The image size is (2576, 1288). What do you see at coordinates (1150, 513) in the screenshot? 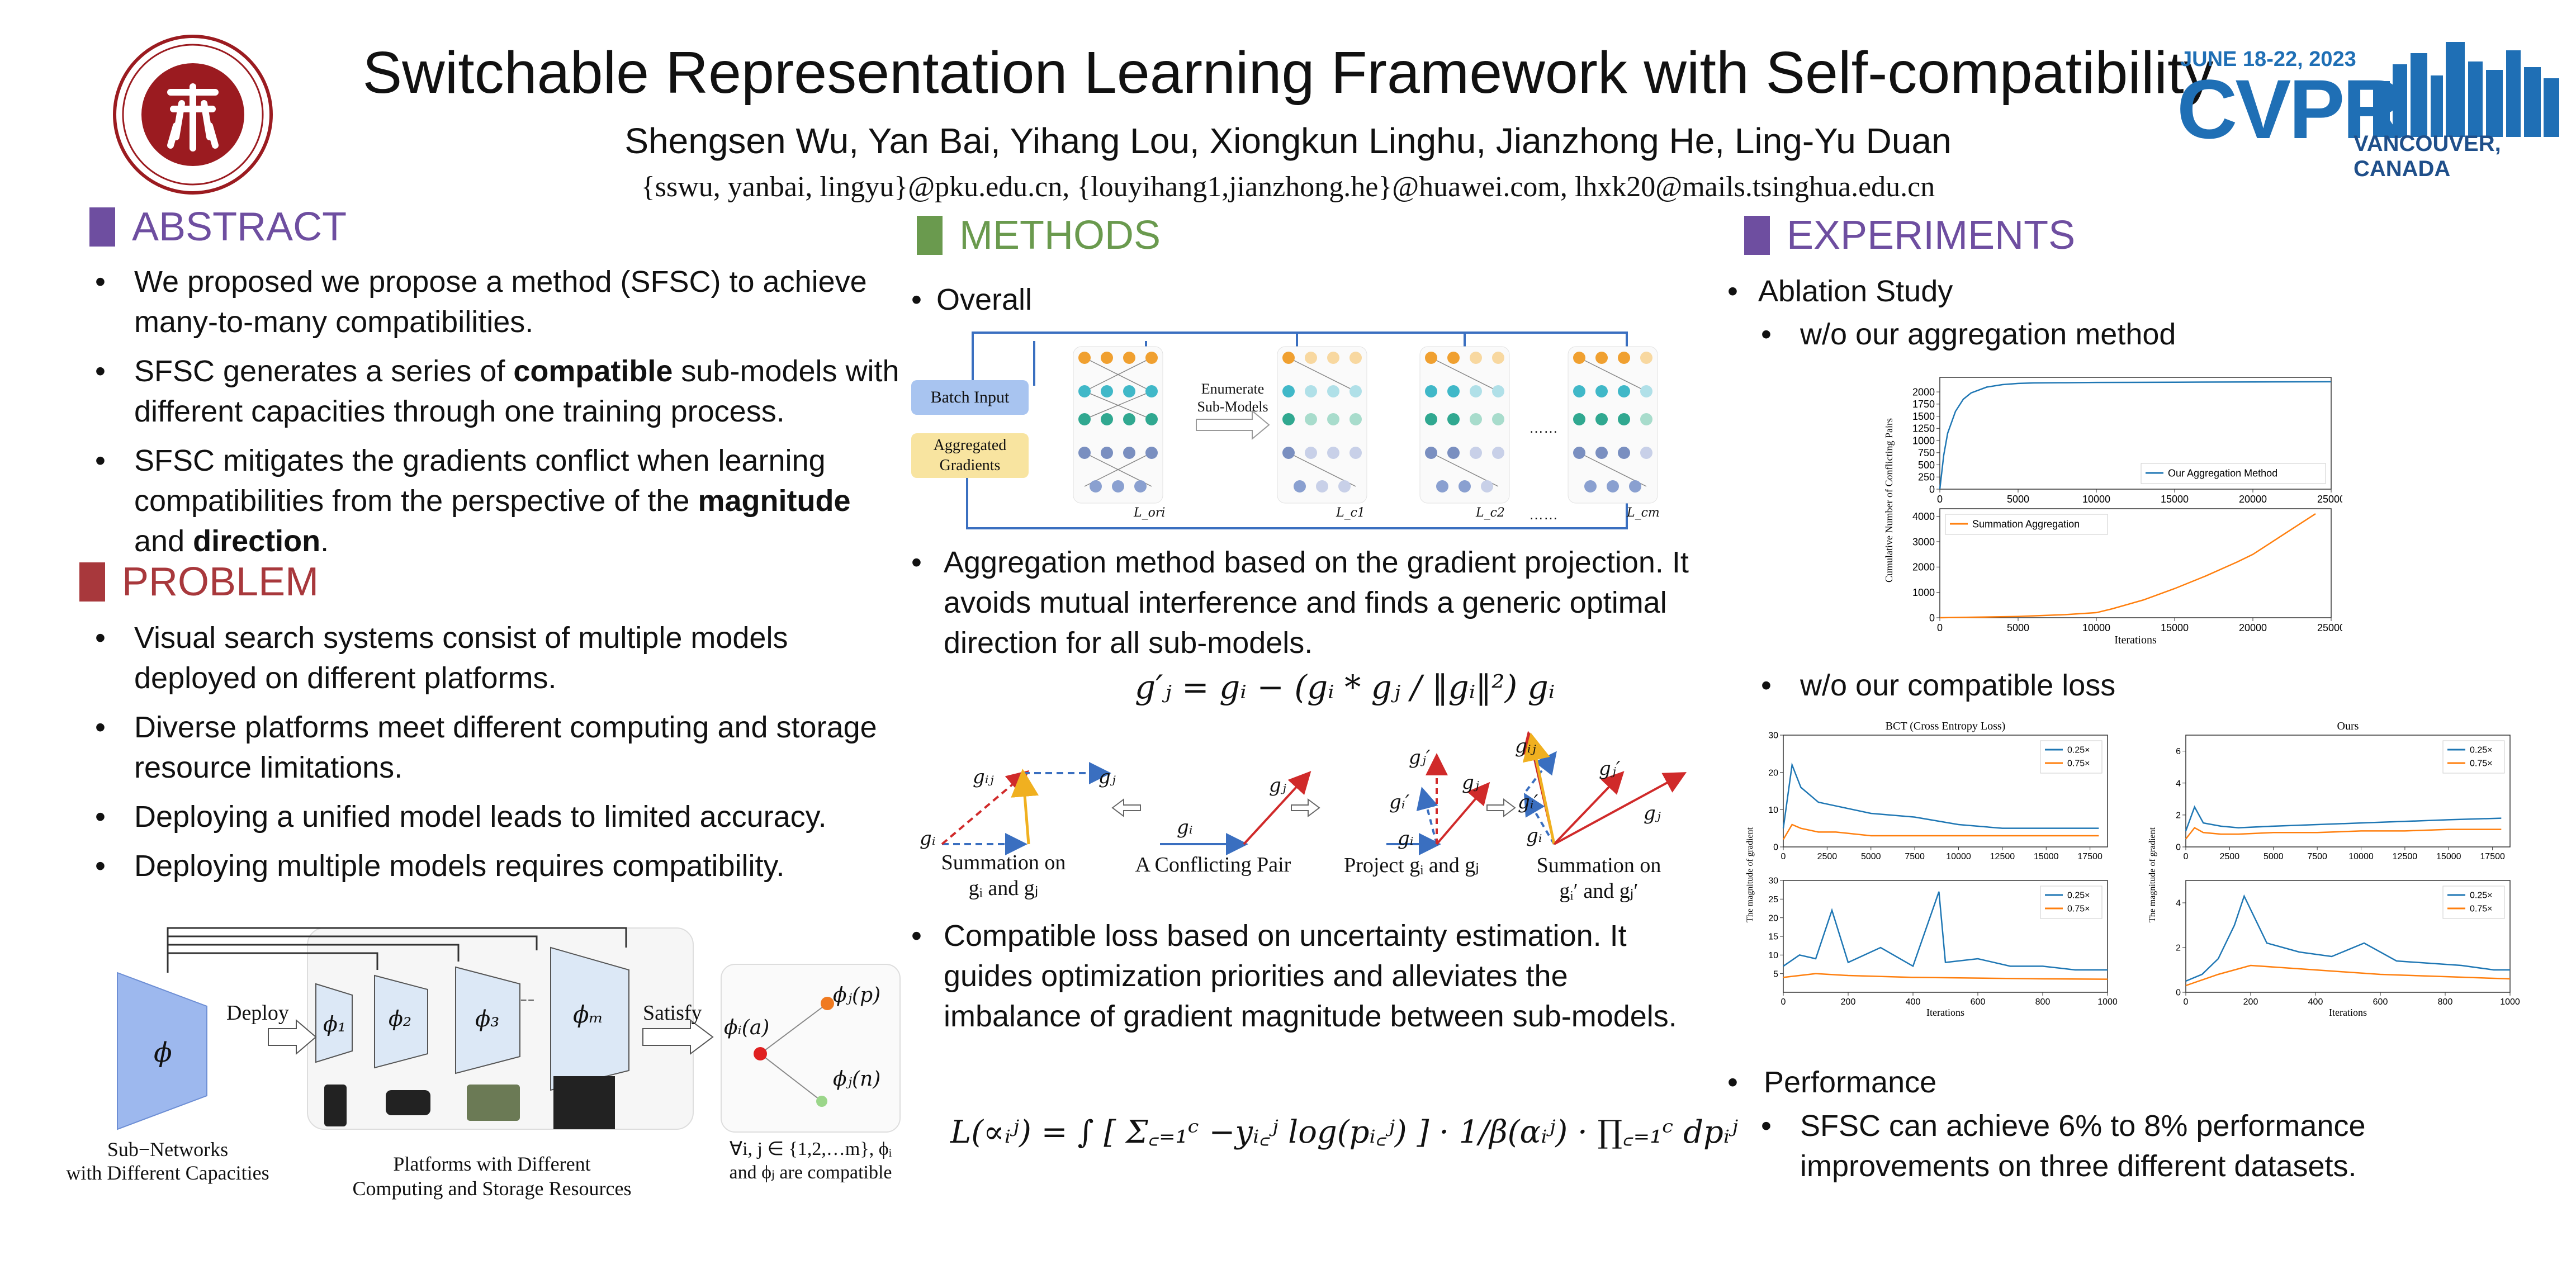
I see `loss-ori-label: L_ori` at bounding box center [1150, 513].